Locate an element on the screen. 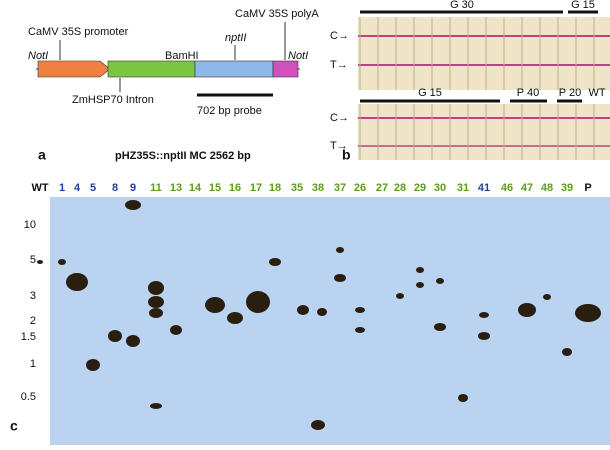 This screenshot has height=450, width=610. lane-label: 5 is located at coordinates (93, 188).